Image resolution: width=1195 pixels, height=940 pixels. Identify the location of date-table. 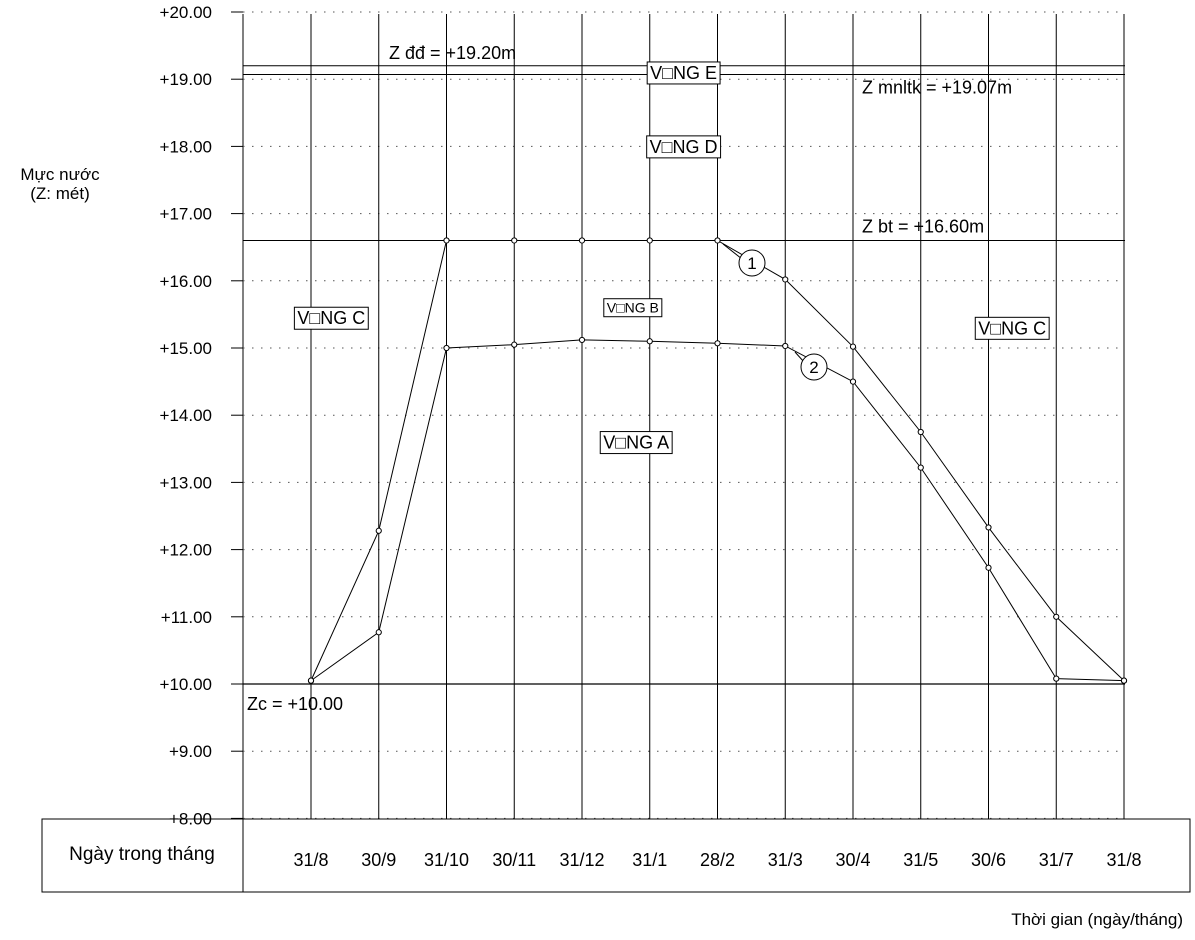
(616, 855).